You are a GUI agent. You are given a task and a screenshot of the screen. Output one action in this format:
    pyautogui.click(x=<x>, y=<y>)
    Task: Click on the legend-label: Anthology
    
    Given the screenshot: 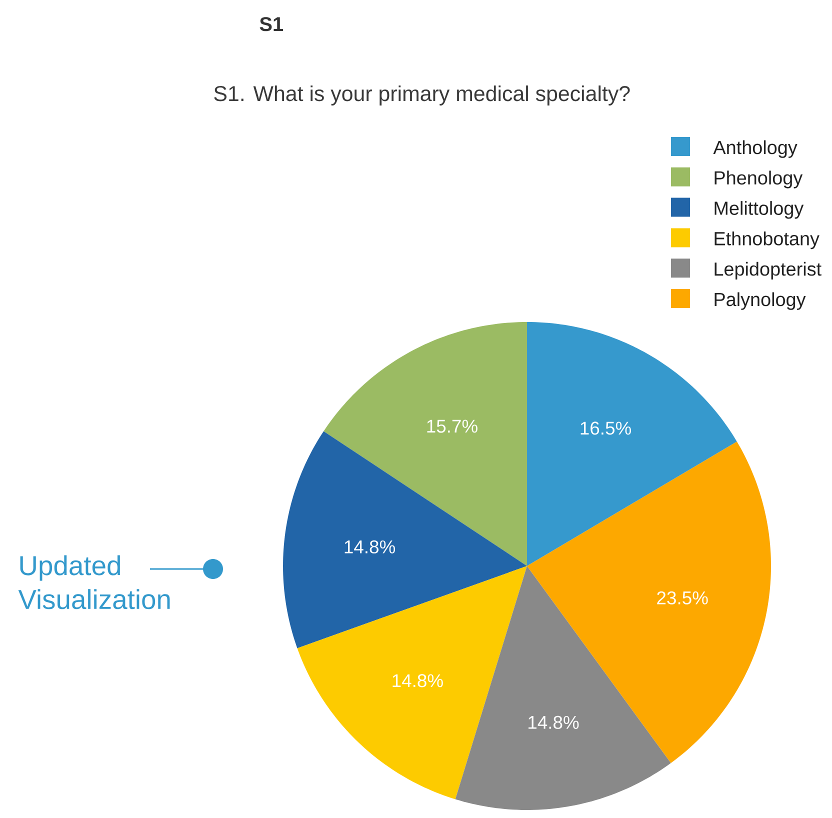 What is the action you would take?
    pyautogui.click(x=755, y=149)
    